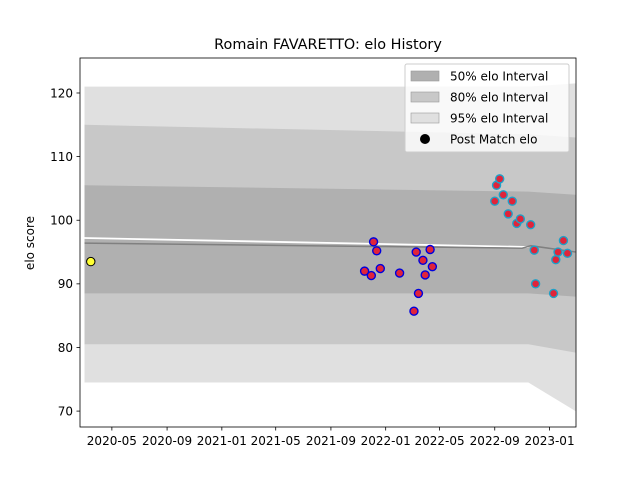 This screenshot has height=480, width=640. What do you see at coordinates (222, 441) in the screenshot?
I see `x-tick-label: 2021-01` at bounding box center [222, 441].